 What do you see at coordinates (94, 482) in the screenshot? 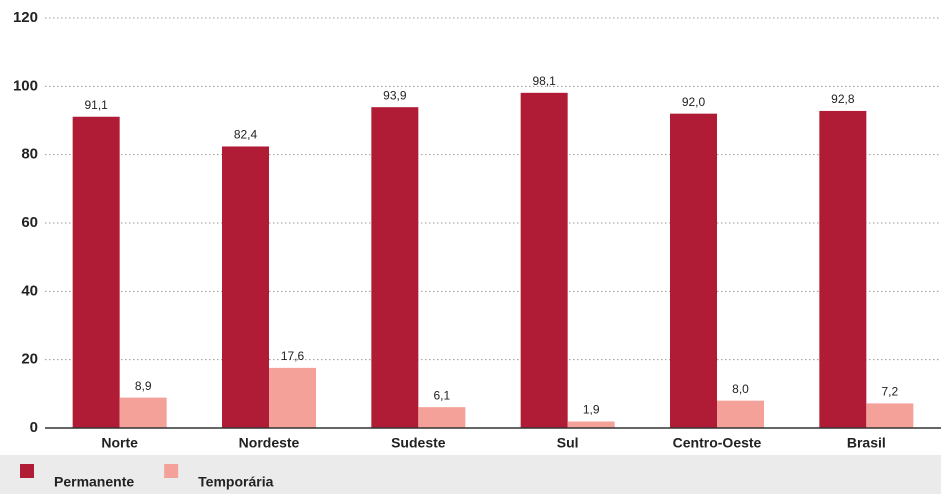
I see `legend-label: Permanente` at bounding box center [94, 482].